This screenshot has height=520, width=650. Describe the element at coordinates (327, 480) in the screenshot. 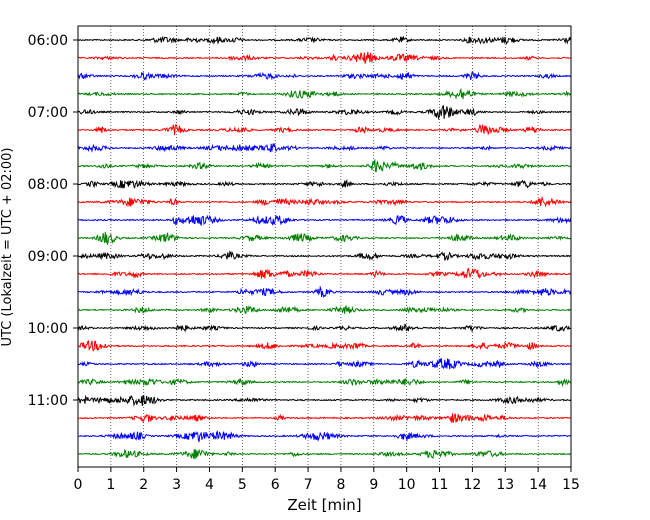

I see `x-axis-ticks: 0 1 2 3 4 5 6 7 8 9 10 11 12 13 14 15` at that location.